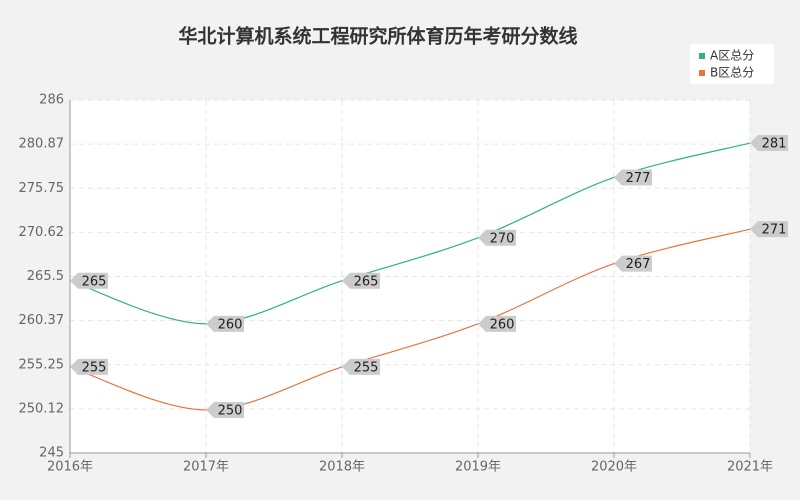 The image size is (800, 500). I want to click on y-tick-label: 270.62, so click(42, 232).